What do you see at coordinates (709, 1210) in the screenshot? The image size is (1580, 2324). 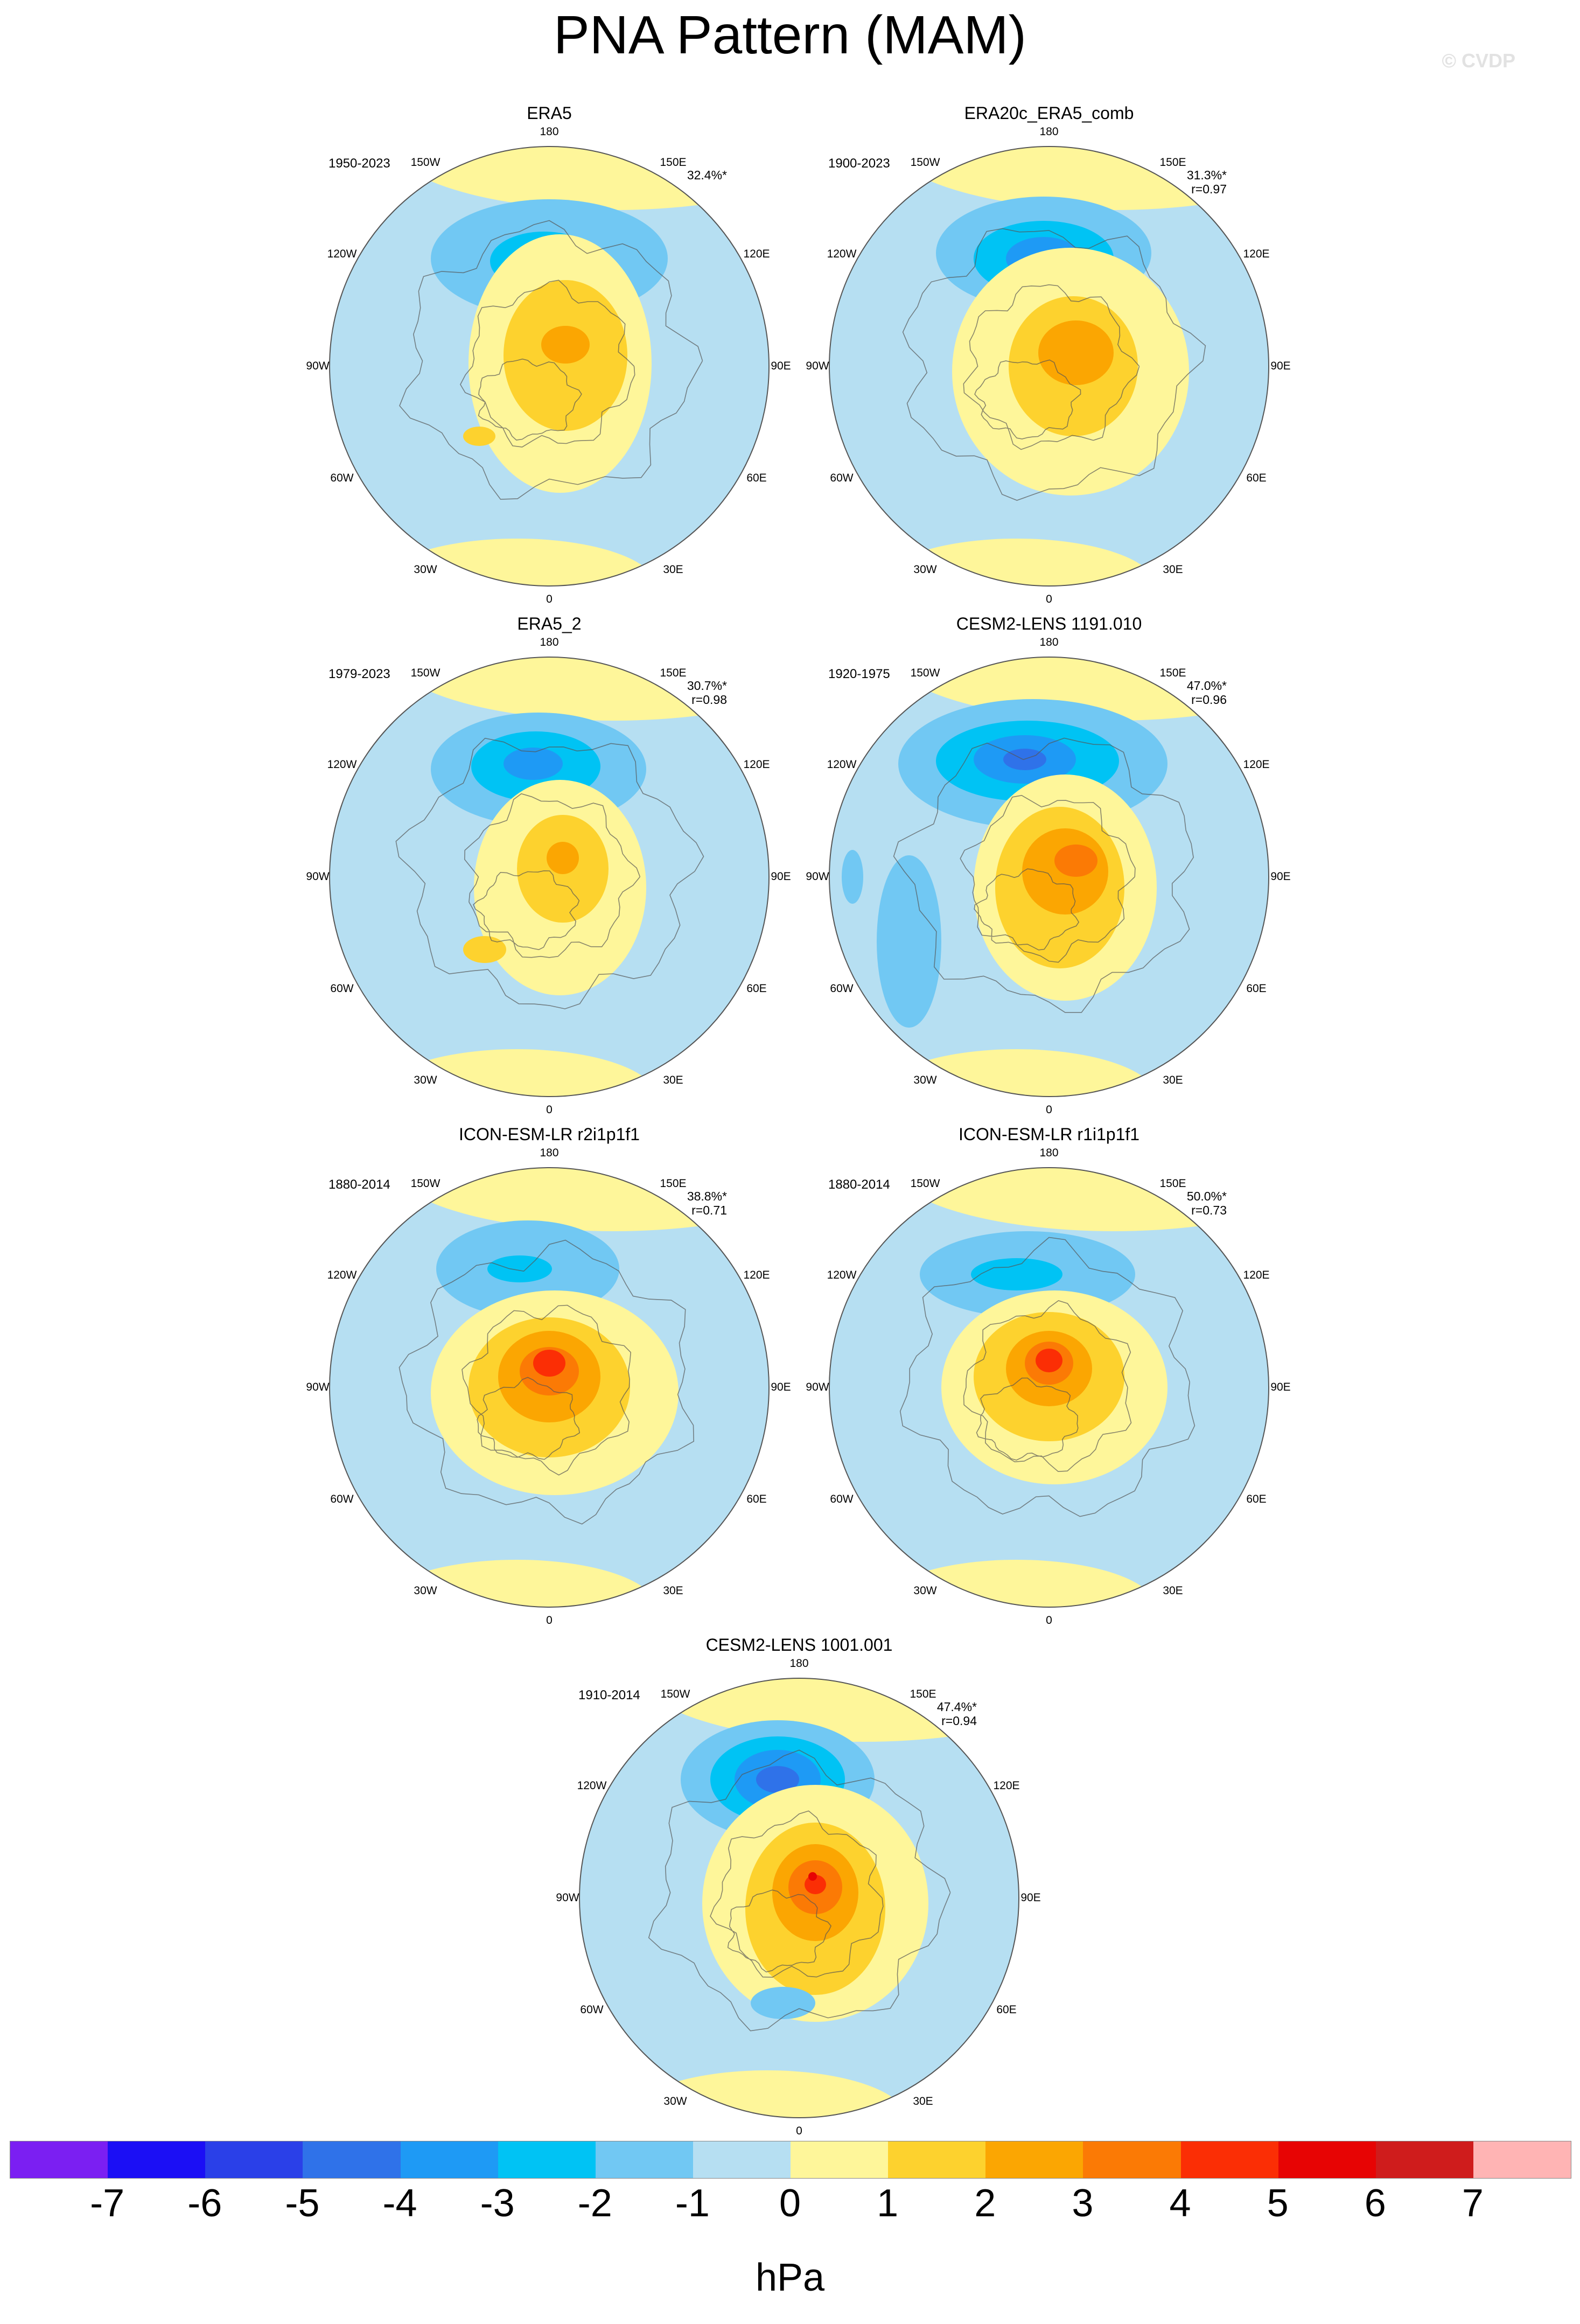 I see `pattern-correlation: r=0.71` at bounding box center [709, 1210].